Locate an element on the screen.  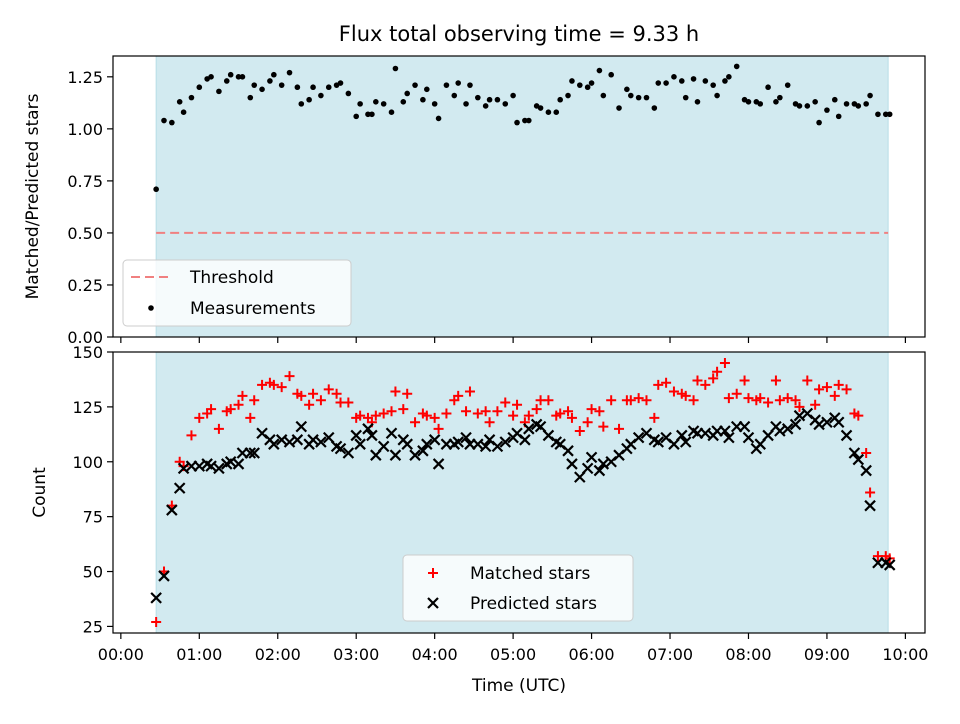
y-tick-label: 1.25 is located at coordinates (85, 77).